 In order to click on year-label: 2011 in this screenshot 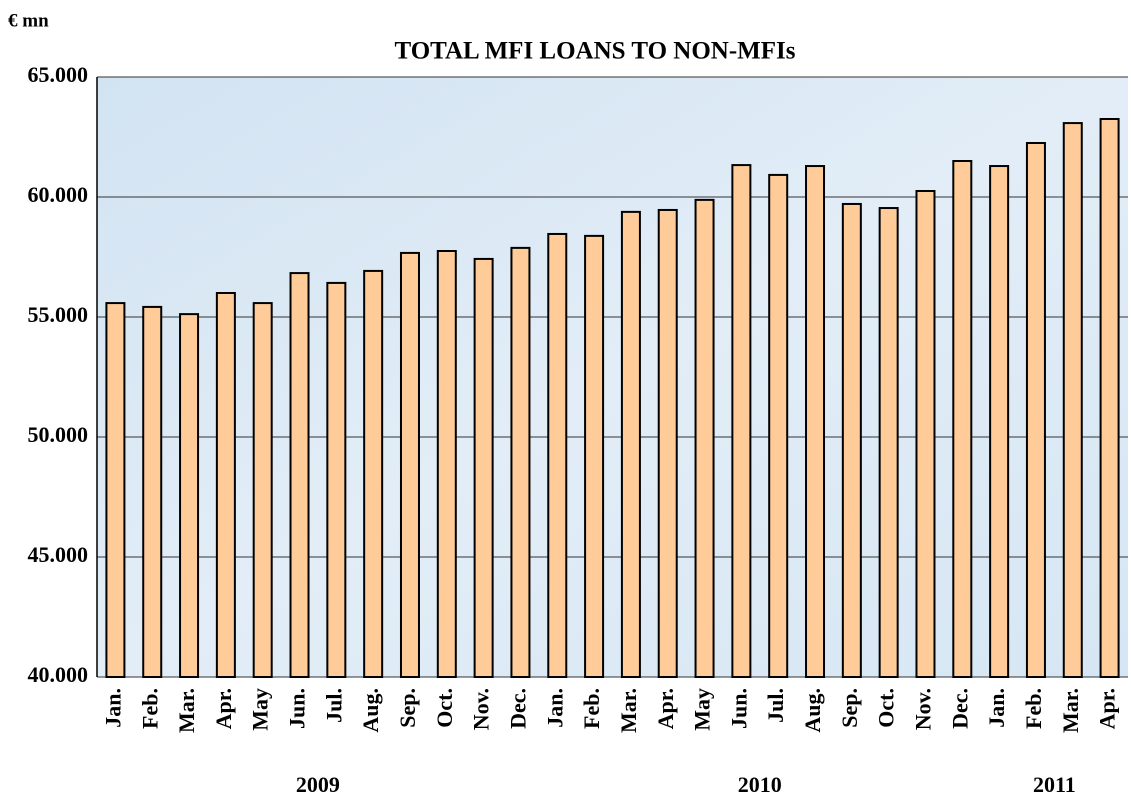, I will do `click(1054, 784)`.